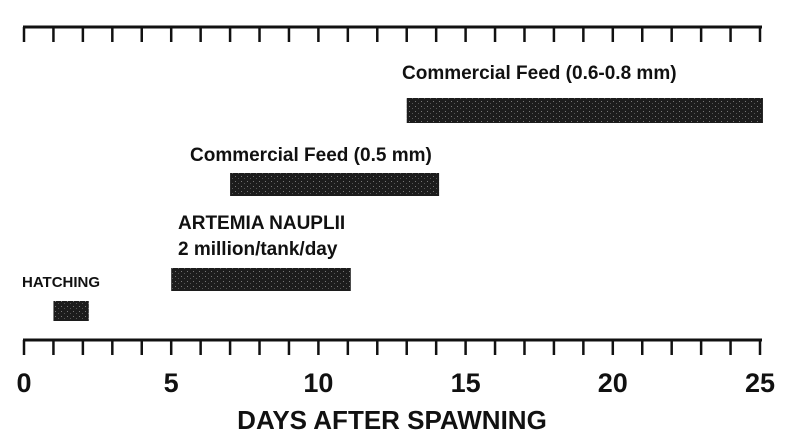  I want to click on x-tick-label: 15, so click(466, 383).